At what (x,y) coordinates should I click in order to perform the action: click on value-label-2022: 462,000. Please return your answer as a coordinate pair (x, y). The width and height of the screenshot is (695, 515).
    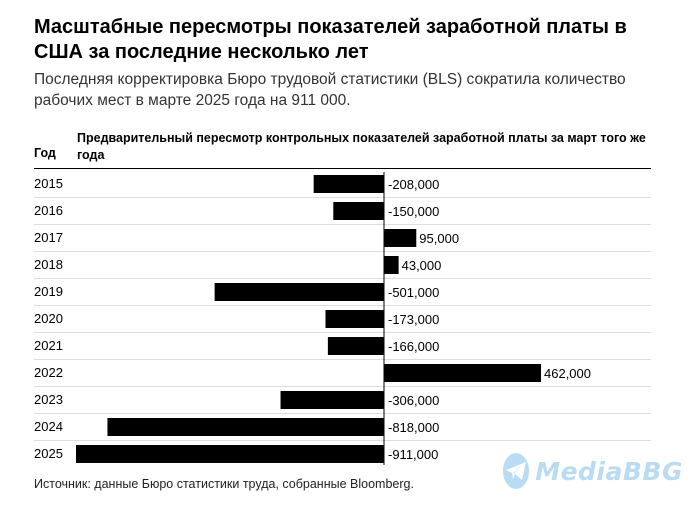
    Looking at the image, I should click on (567, 373).